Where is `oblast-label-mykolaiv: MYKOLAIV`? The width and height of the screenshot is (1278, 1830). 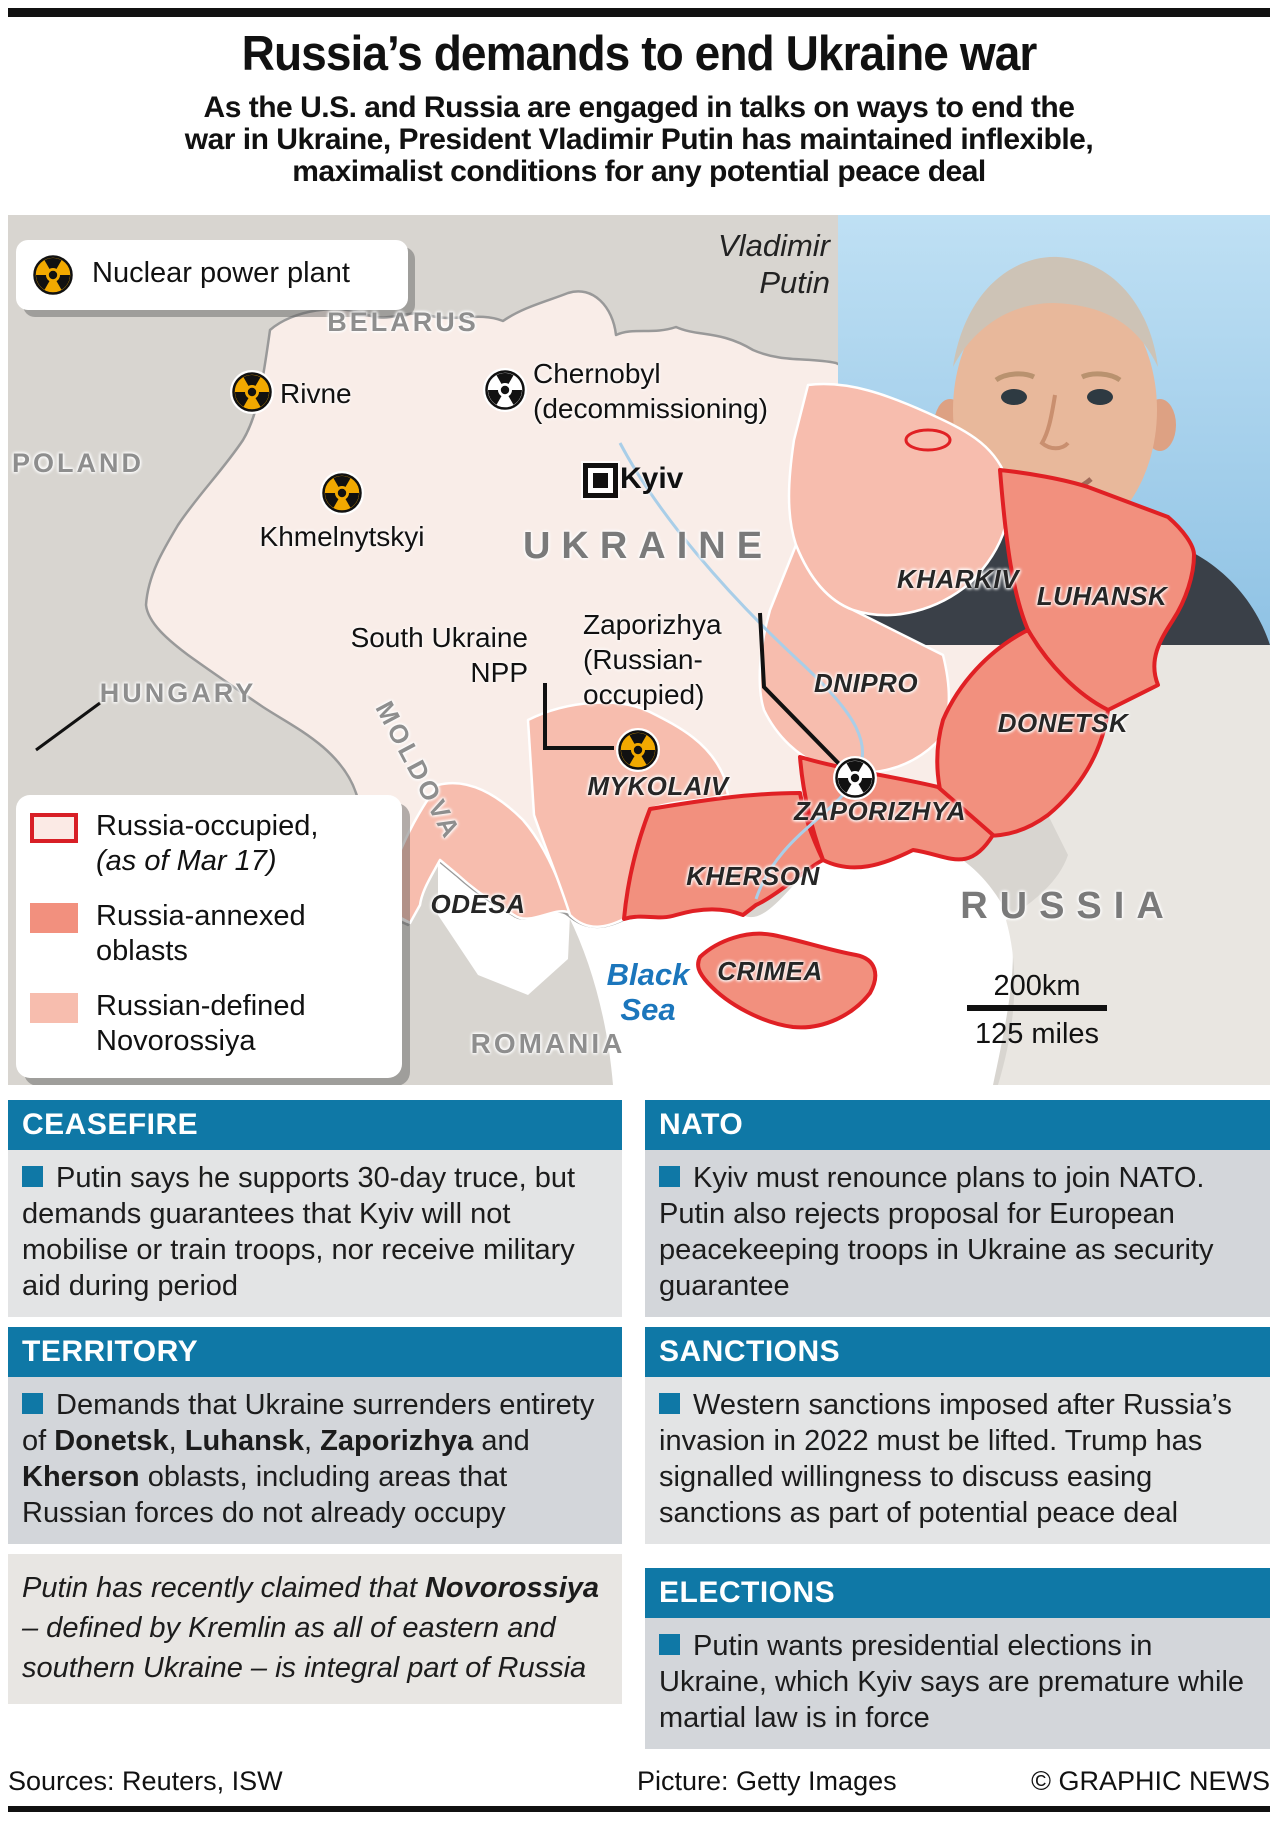
oblast-label-mykolaiv: MYKOLAIV is located at coordinates (658, 786).